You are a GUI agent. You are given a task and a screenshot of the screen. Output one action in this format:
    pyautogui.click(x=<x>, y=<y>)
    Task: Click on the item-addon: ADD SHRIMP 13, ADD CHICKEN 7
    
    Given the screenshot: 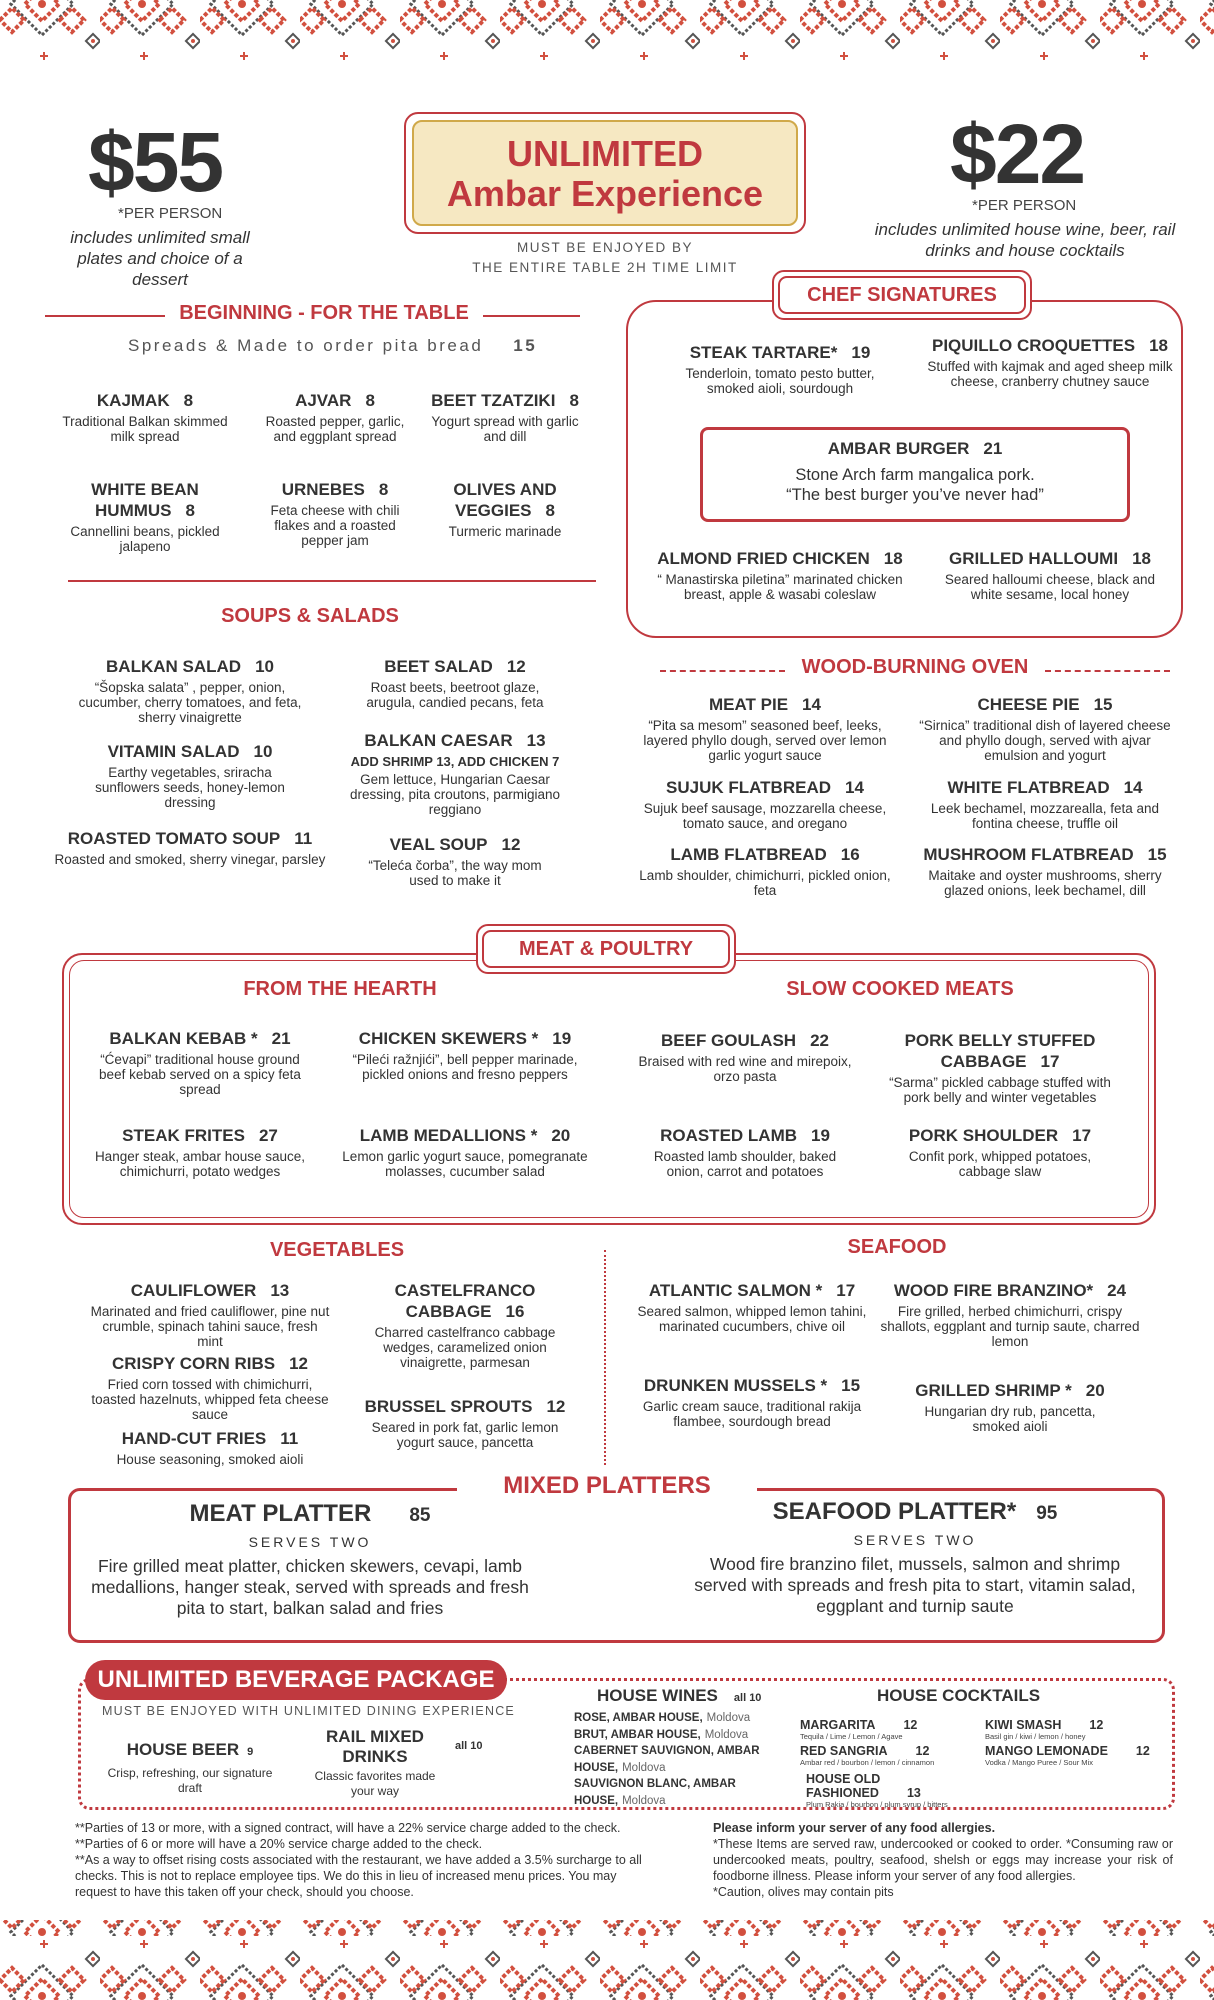 What is the action you would take?
    pyautogui.click(x=455, y=761)
    